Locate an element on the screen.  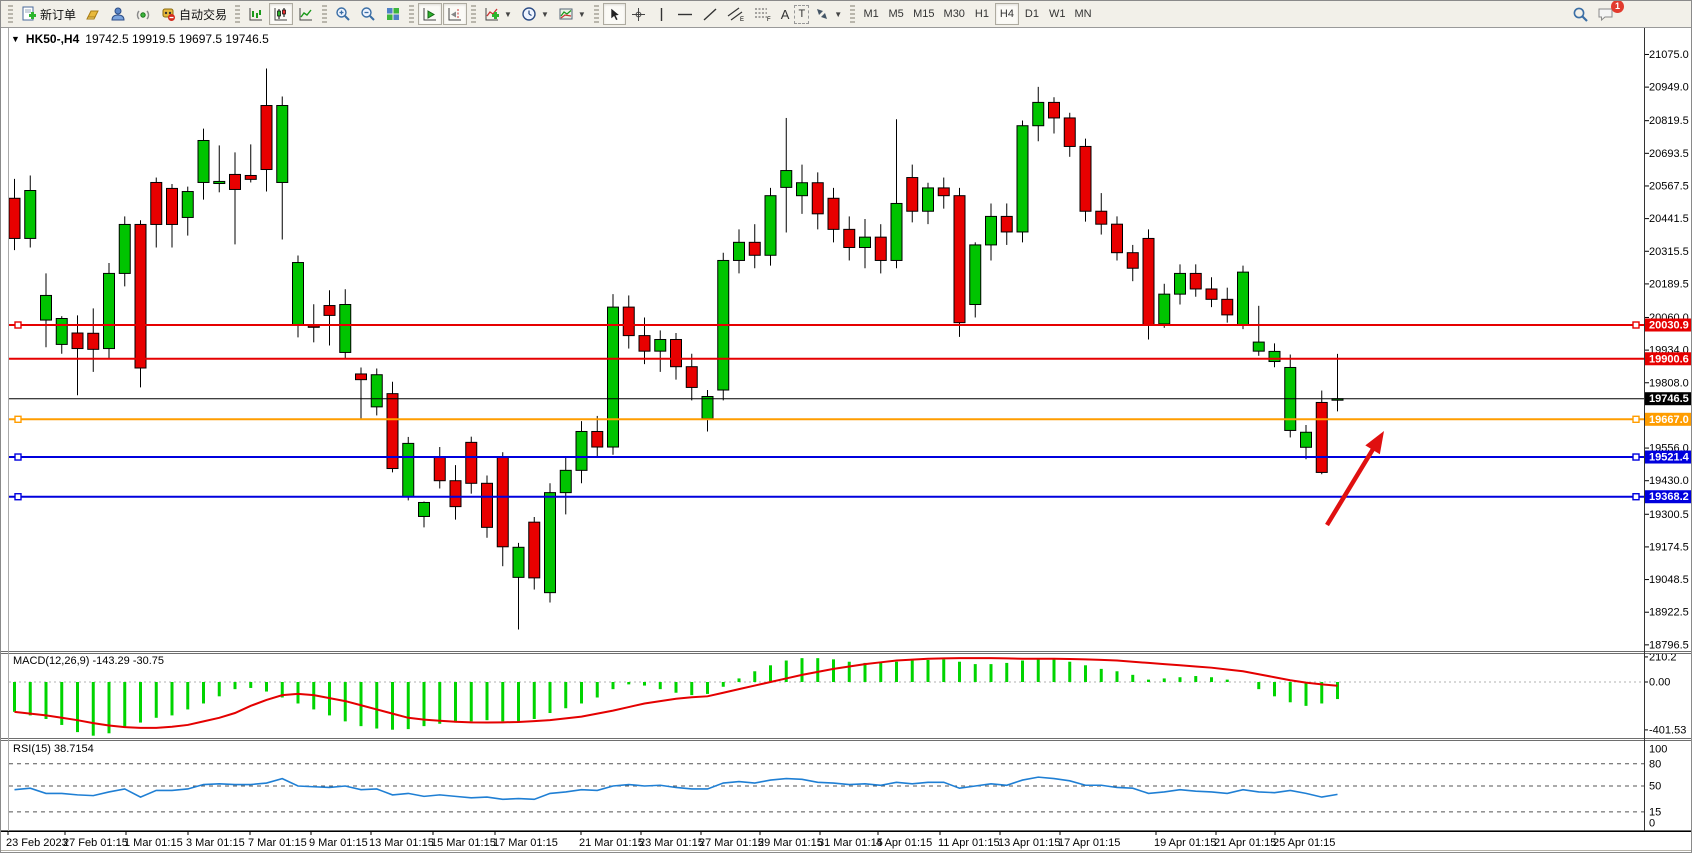
time-tick-label: 25 Apr 01:15 is located at coordinates (1304, 843).